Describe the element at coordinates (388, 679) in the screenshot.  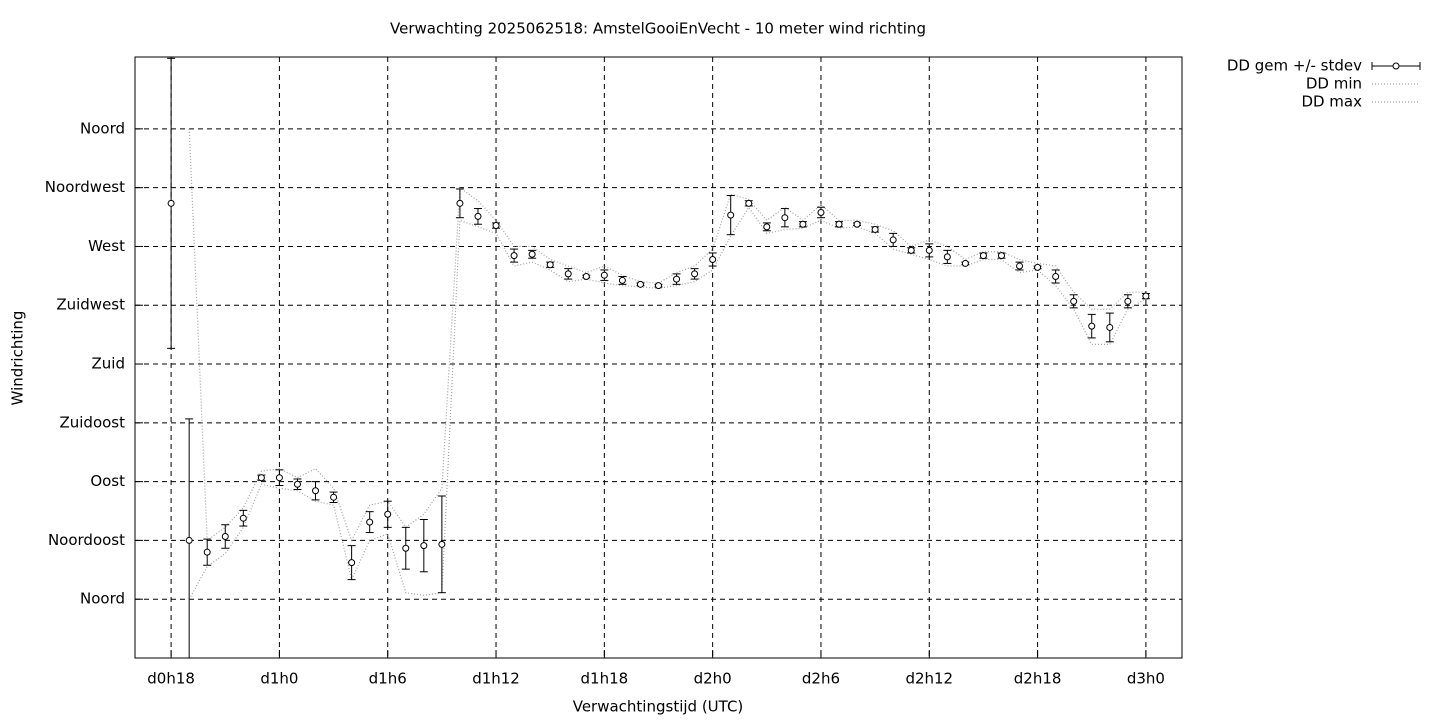
I see `x-tick-label: d1h6` at that location.